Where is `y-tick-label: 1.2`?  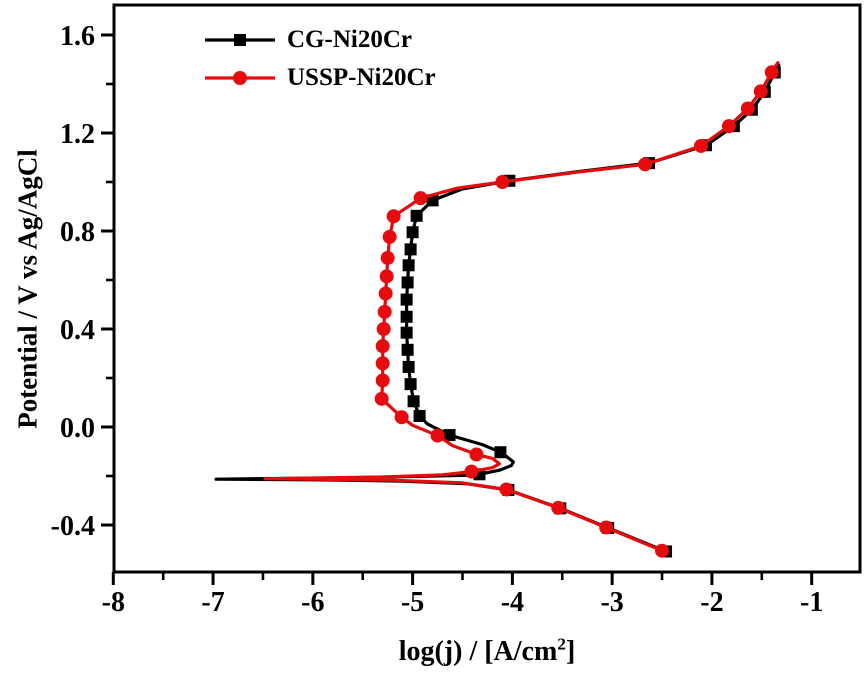 y-tick-label: 1.2 is located at coordinates (77, 134).